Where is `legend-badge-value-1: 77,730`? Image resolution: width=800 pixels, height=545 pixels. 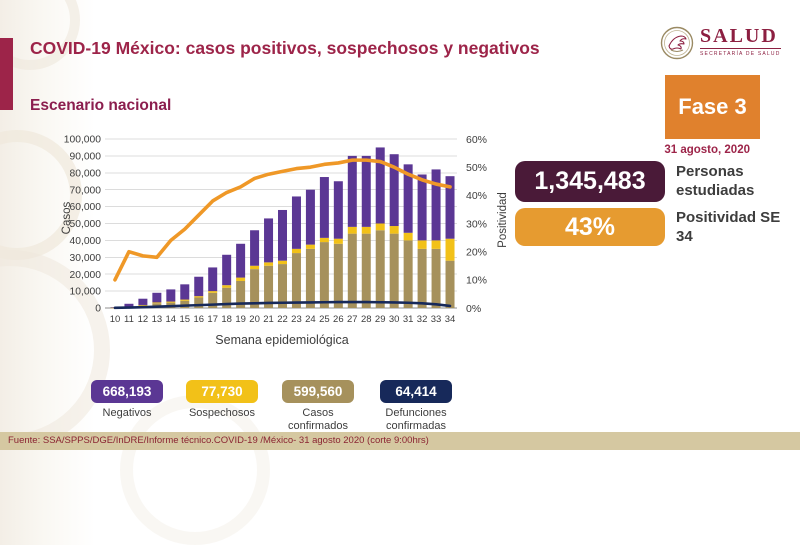 legend-badge-value-1: 77,730 is located at coordinates (222, 391).